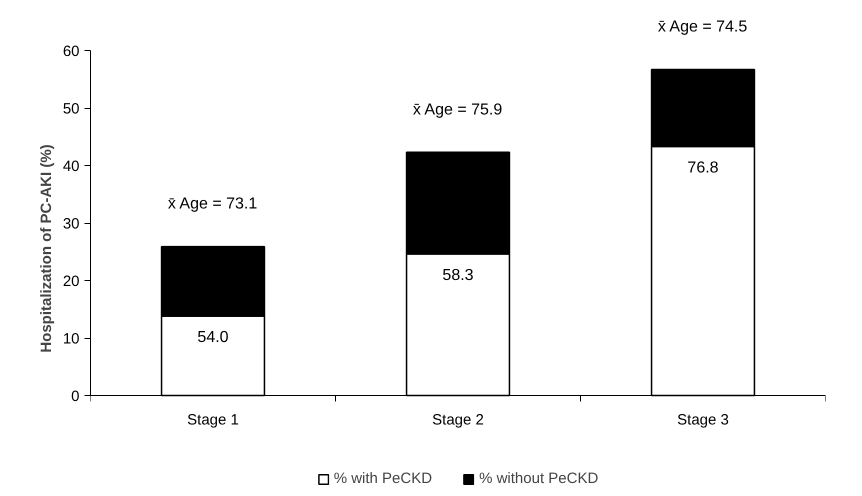 This screenshot has width=862, height=496. What do you see at coordinates (458, 275) in the screenshot?
I see `annotation: 58.3` at bounding box center [458, 275].